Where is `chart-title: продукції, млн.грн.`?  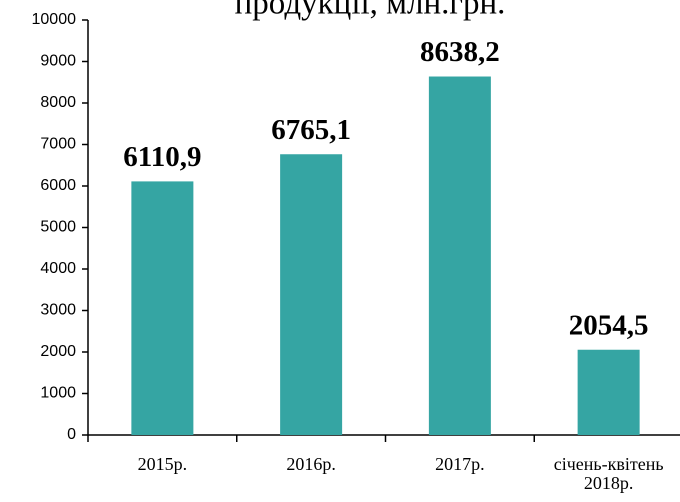 chart-title: продукції, млн.грн. is located at coordinates (370, 11).